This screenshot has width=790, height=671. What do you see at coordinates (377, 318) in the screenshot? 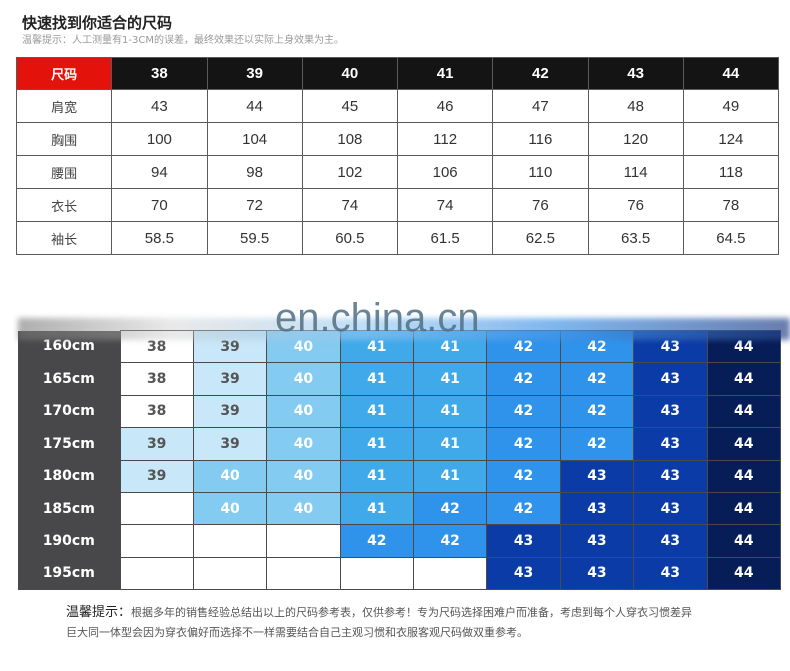
I see `watermark: en.china.cn` at bounding box center [377, 318].